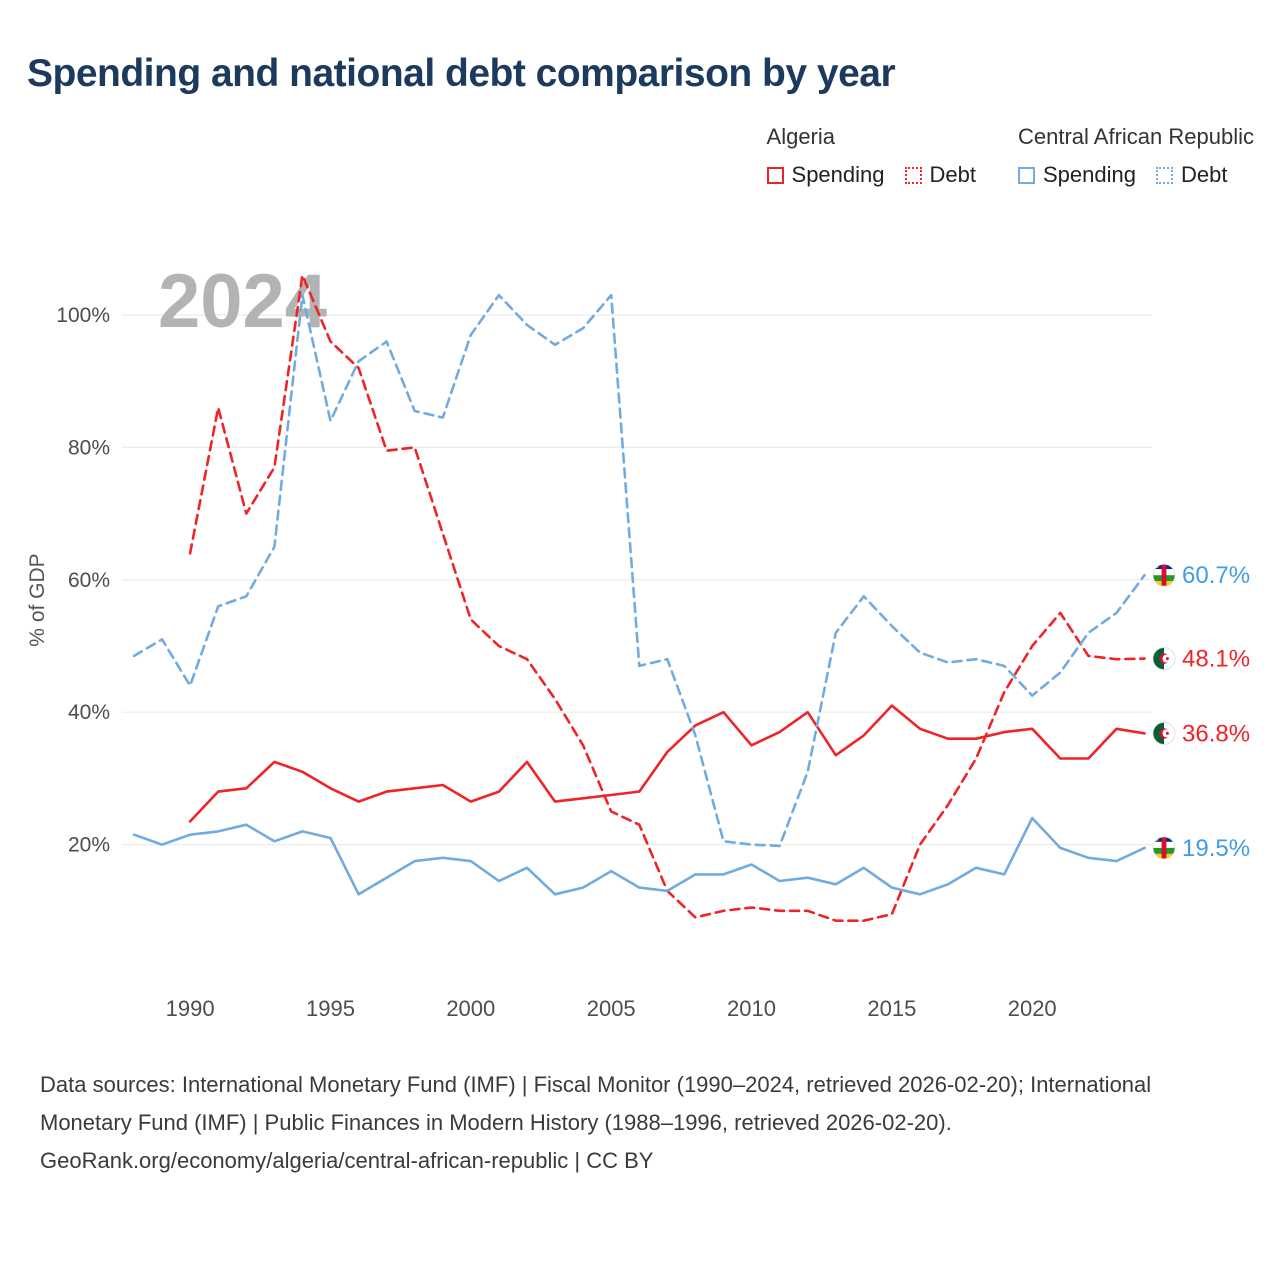  I want to click on algeria-spending-line, so click(667, 763).